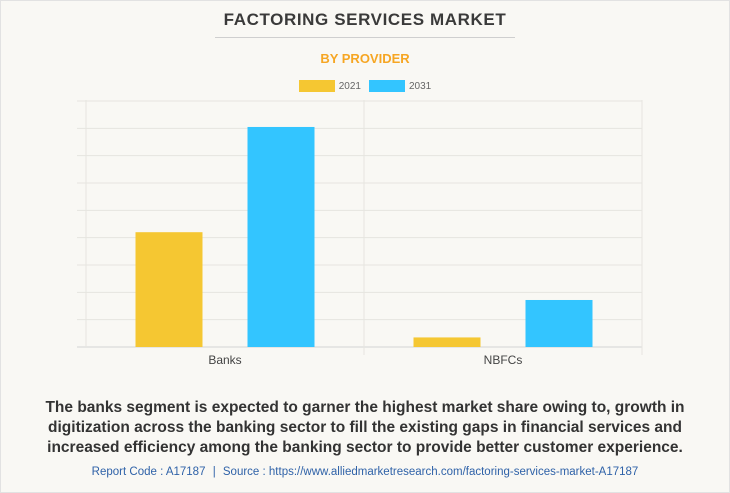 The width and height of the screenshot is (730, 493). What do you see at coordinates (281, 236) in the screenshot?
I see `bar-banks-2031` at bounding box center [281, 236].